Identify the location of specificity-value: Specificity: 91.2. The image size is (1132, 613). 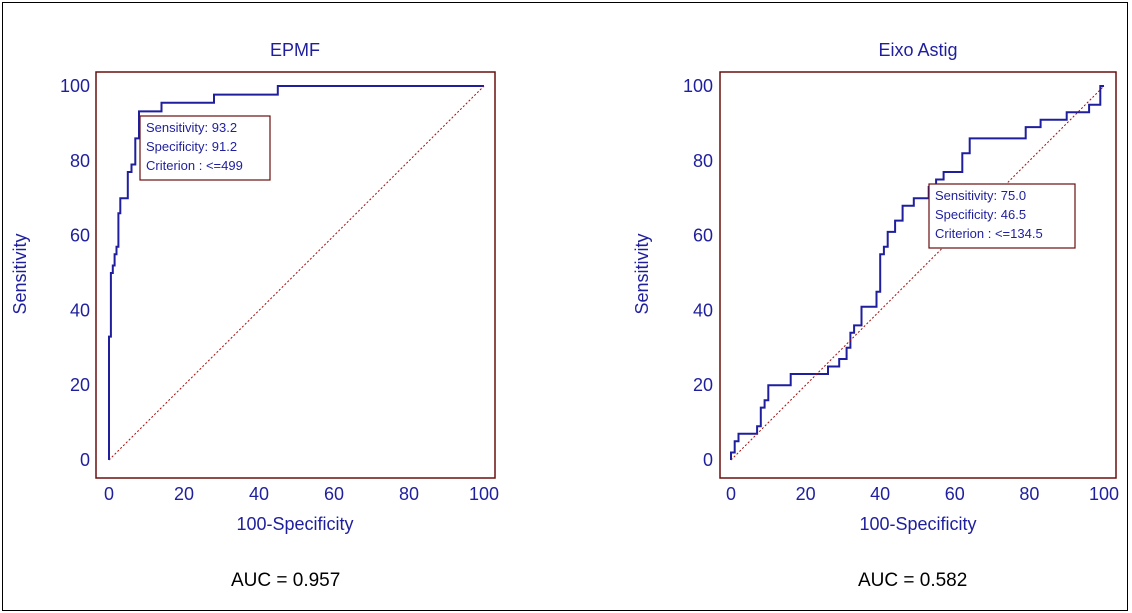
(191, 146).